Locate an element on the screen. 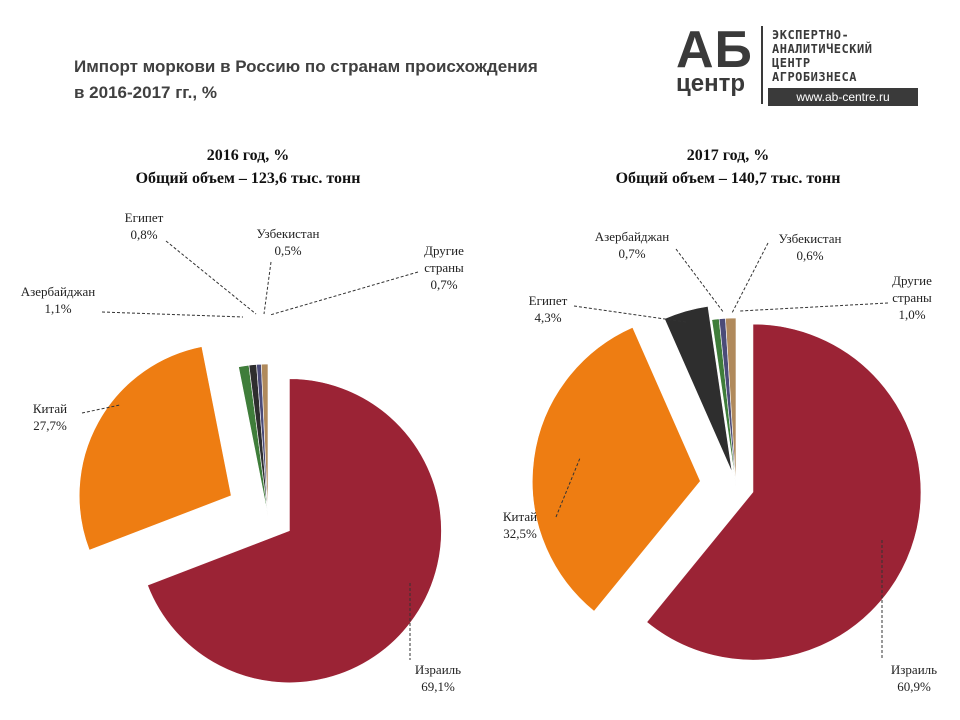  chart-title: 2017 год, % is located at coordinates (728, 155).